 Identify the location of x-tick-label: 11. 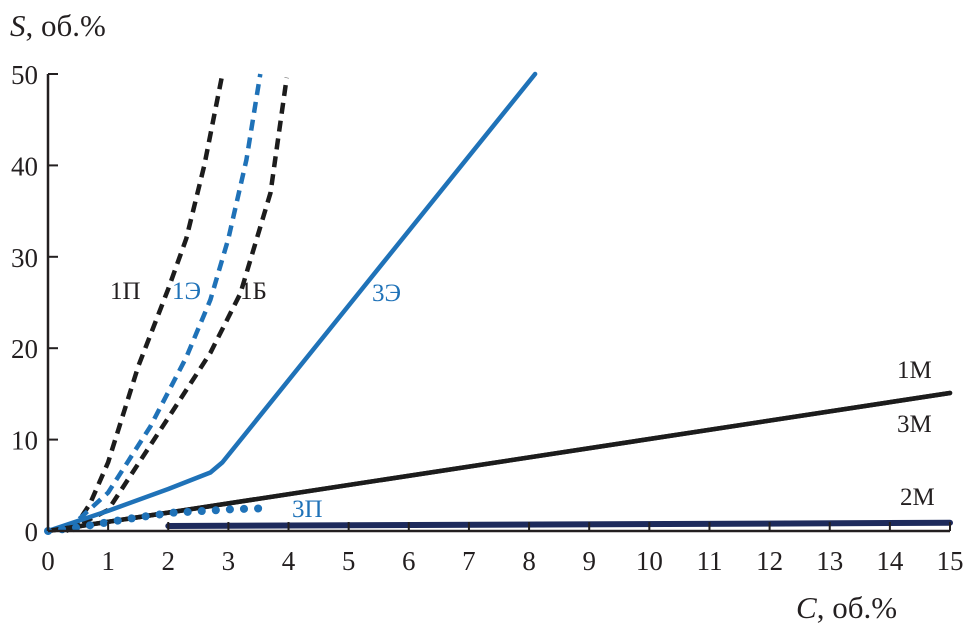
(709, 561).